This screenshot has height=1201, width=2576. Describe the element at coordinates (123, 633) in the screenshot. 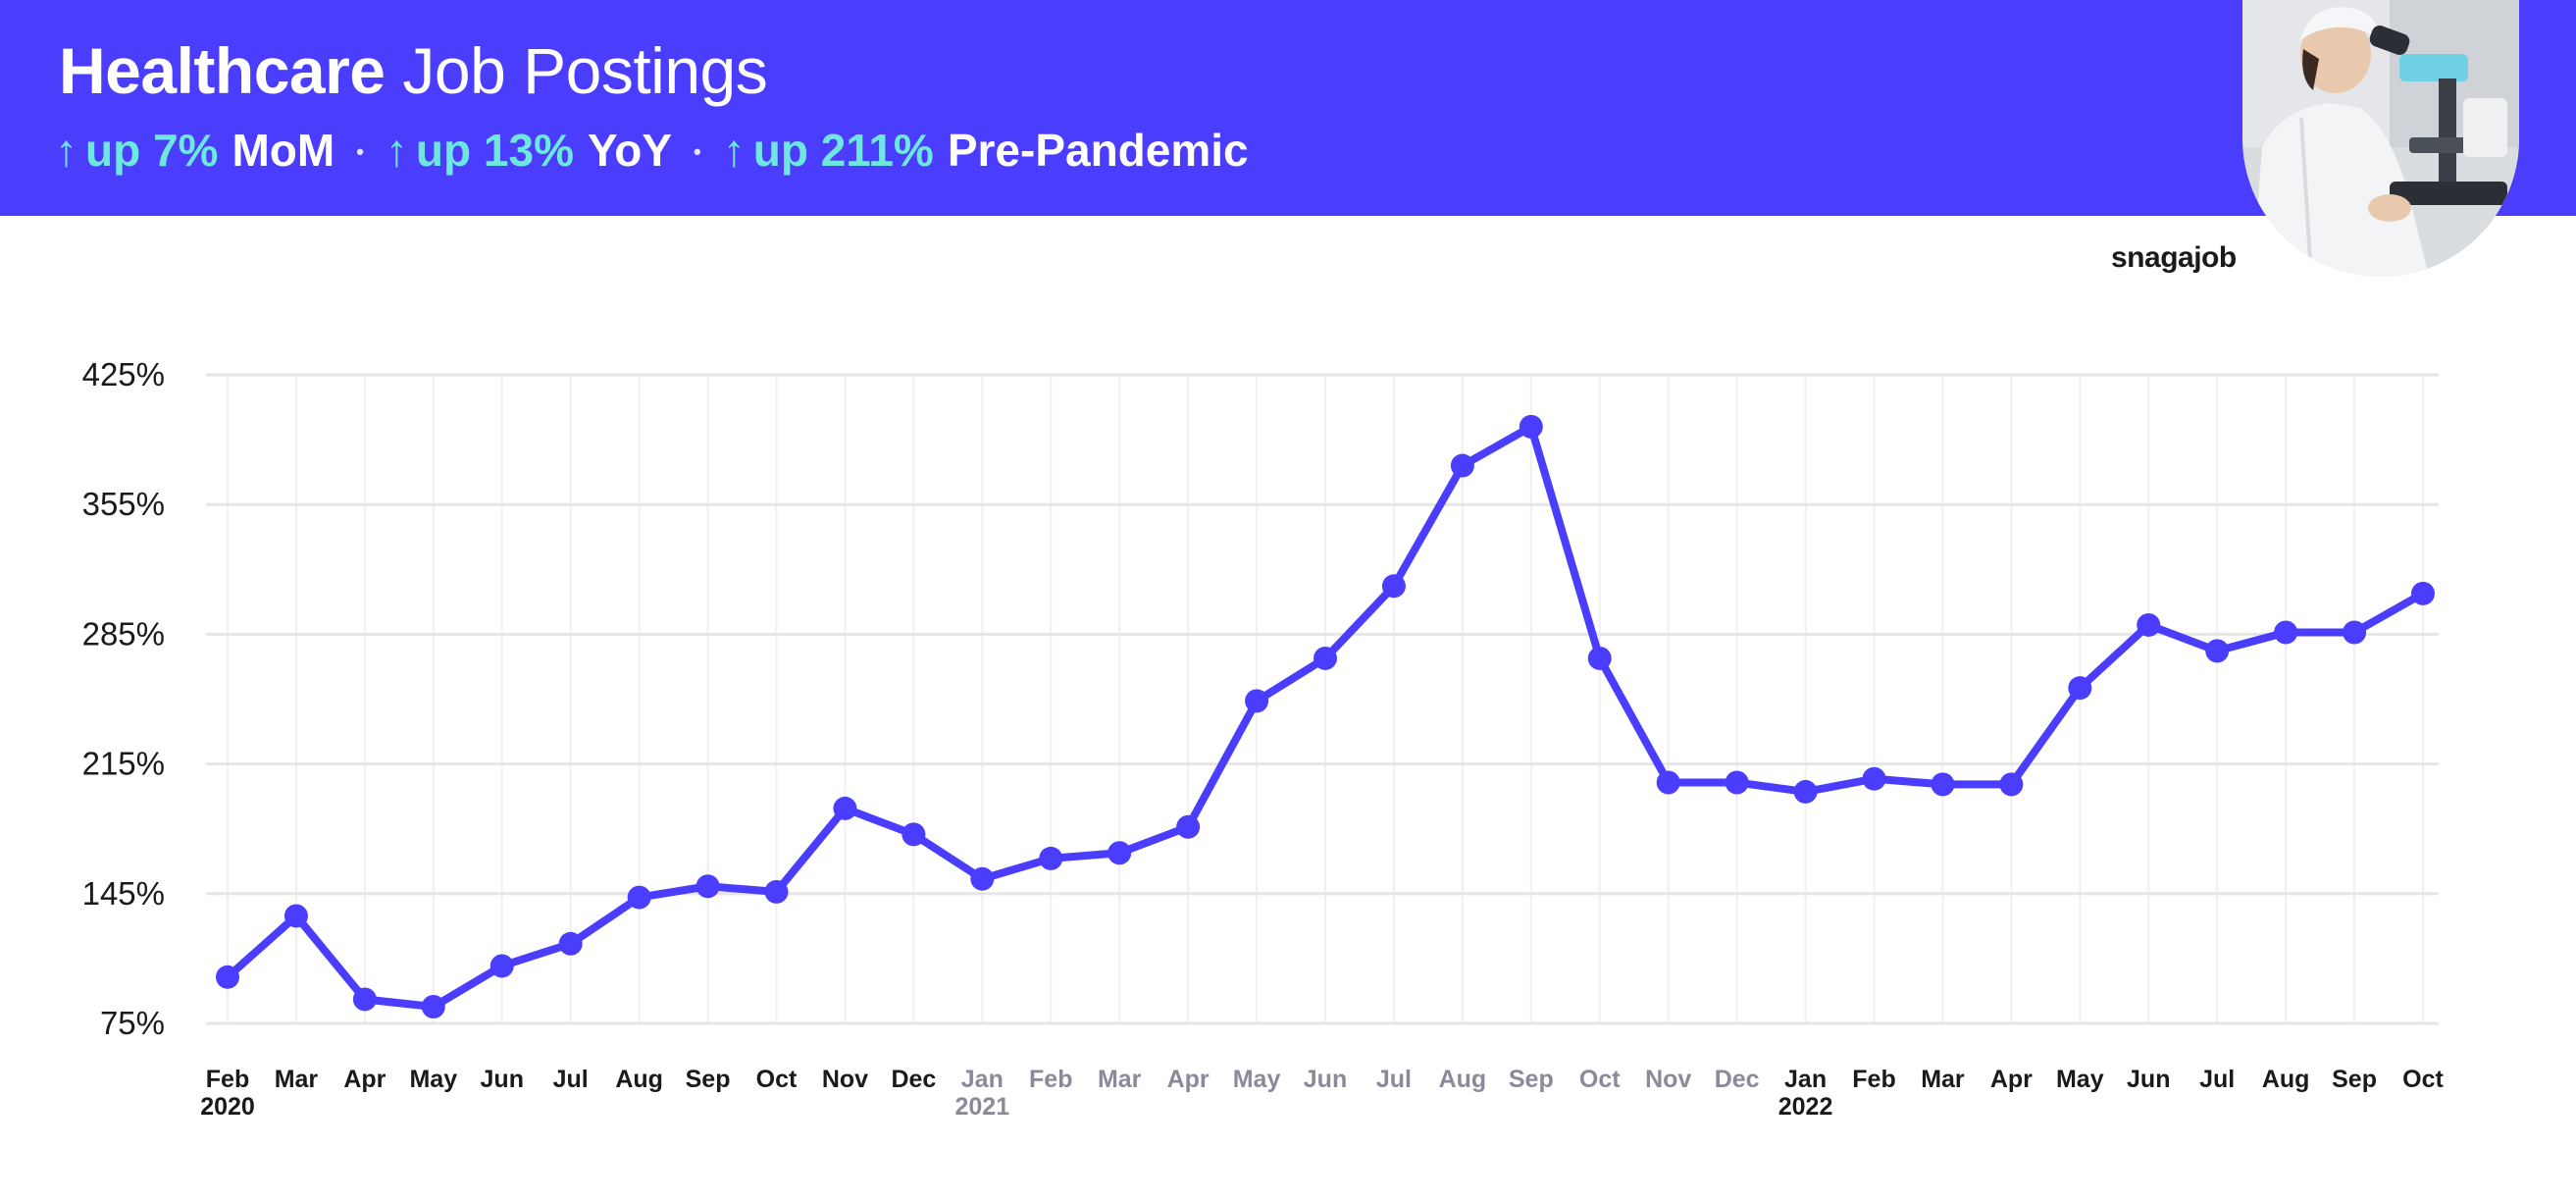

I see `y-tick-label: 285%` at that location.